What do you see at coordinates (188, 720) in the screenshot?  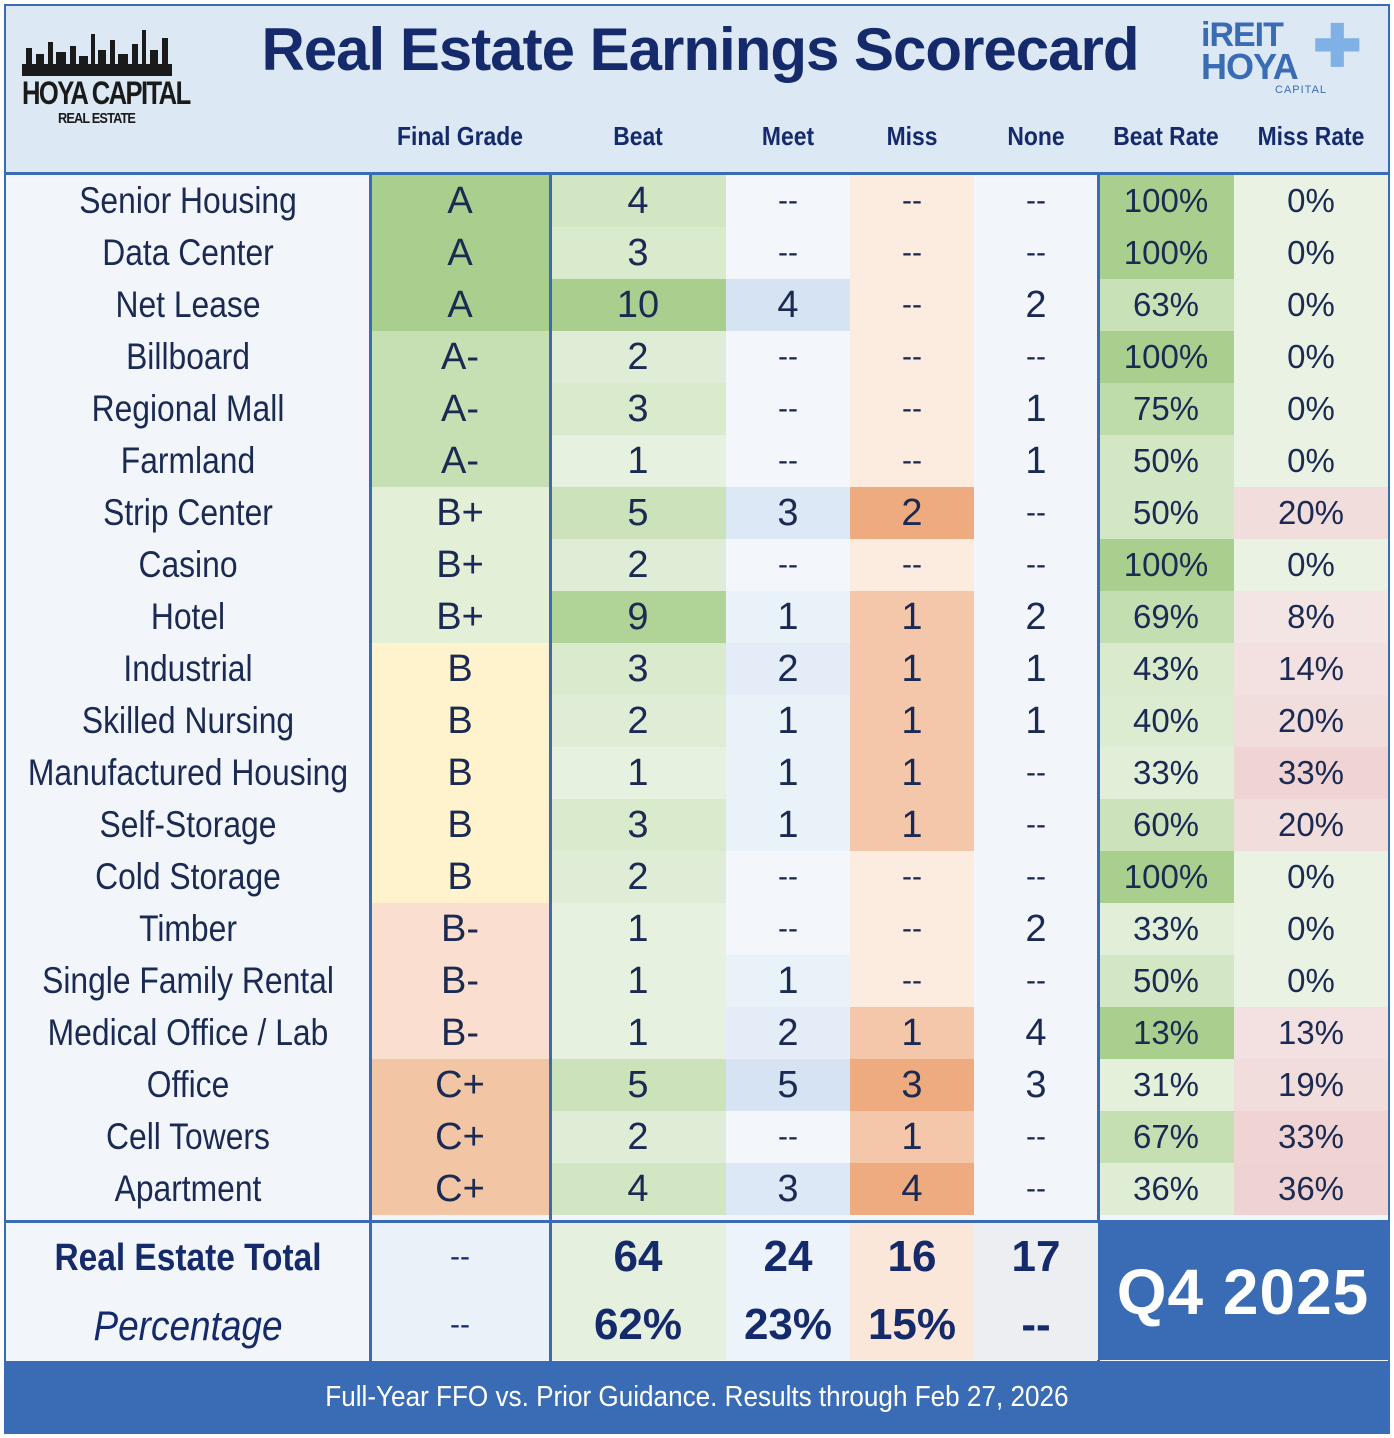 I see `row-label: Skilled Nursing` at bounding box center [188, 720].